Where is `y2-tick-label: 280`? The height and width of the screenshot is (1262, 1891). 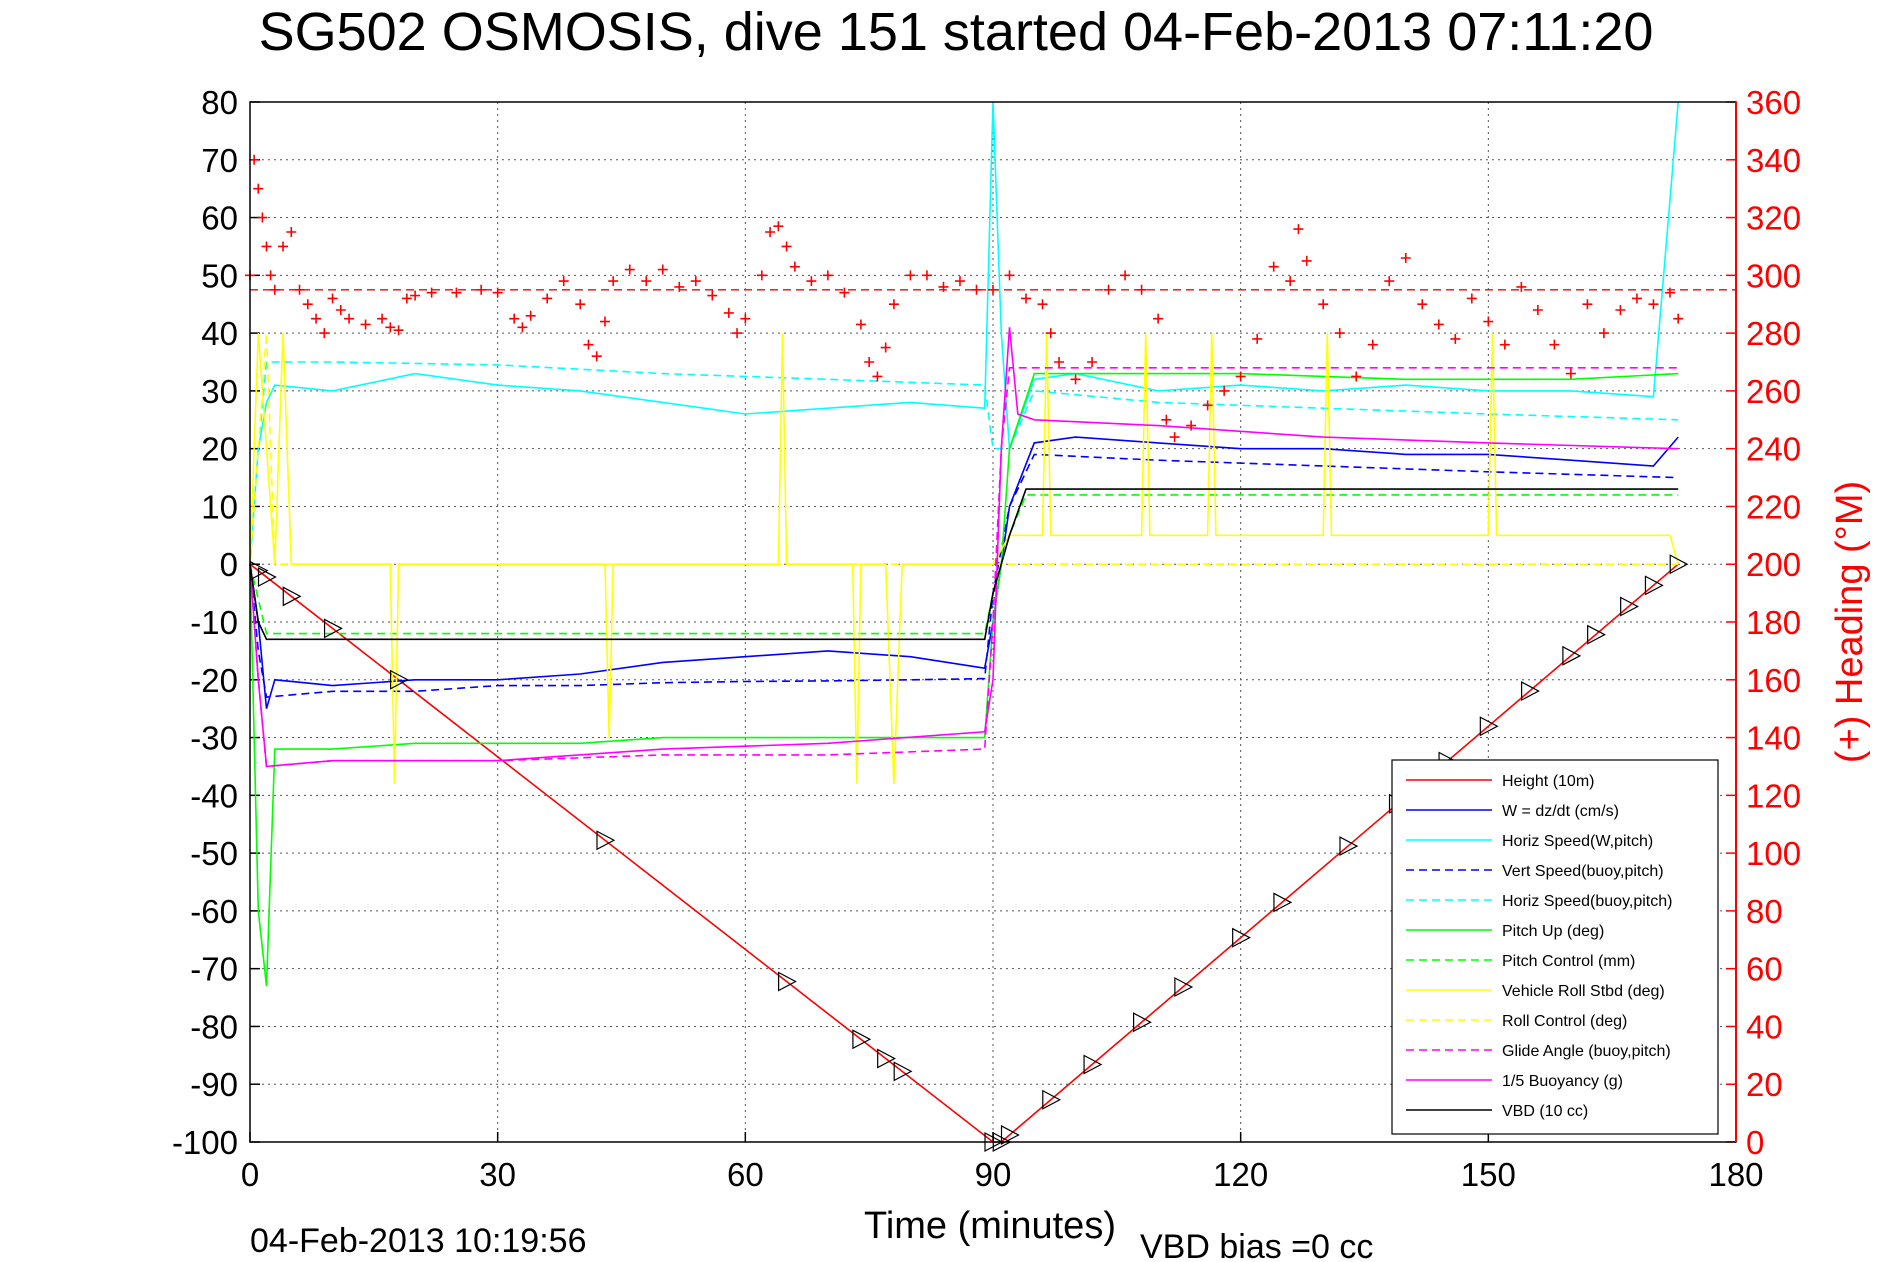
y2-tick-label: 280 is located at coordinates (1773, 333).